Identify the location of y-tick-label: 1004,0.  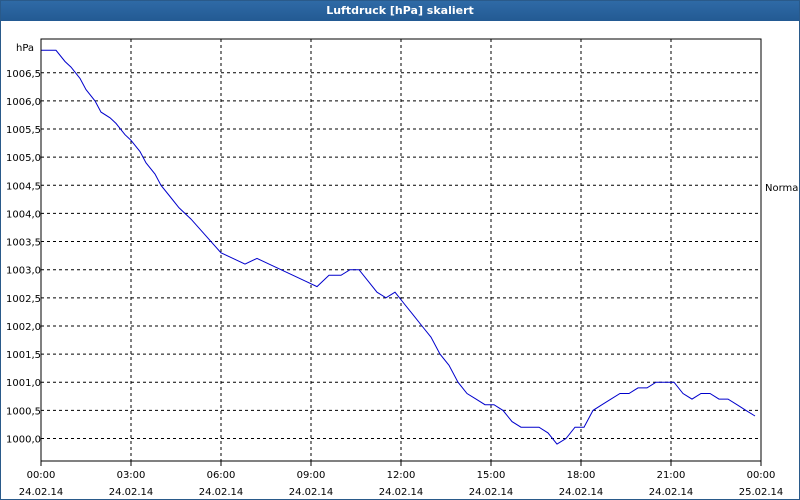
(23, 214).